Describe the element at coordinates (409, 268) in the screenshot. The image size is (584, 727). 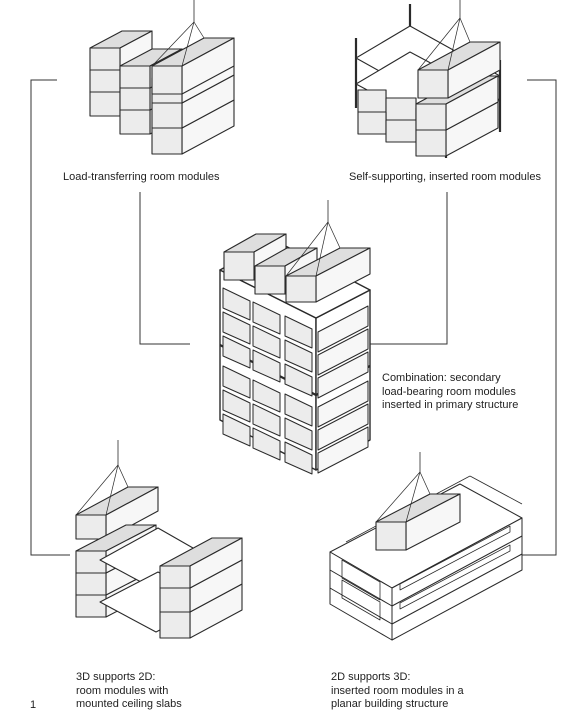
I see `connector-top-right-to-center` at that location.